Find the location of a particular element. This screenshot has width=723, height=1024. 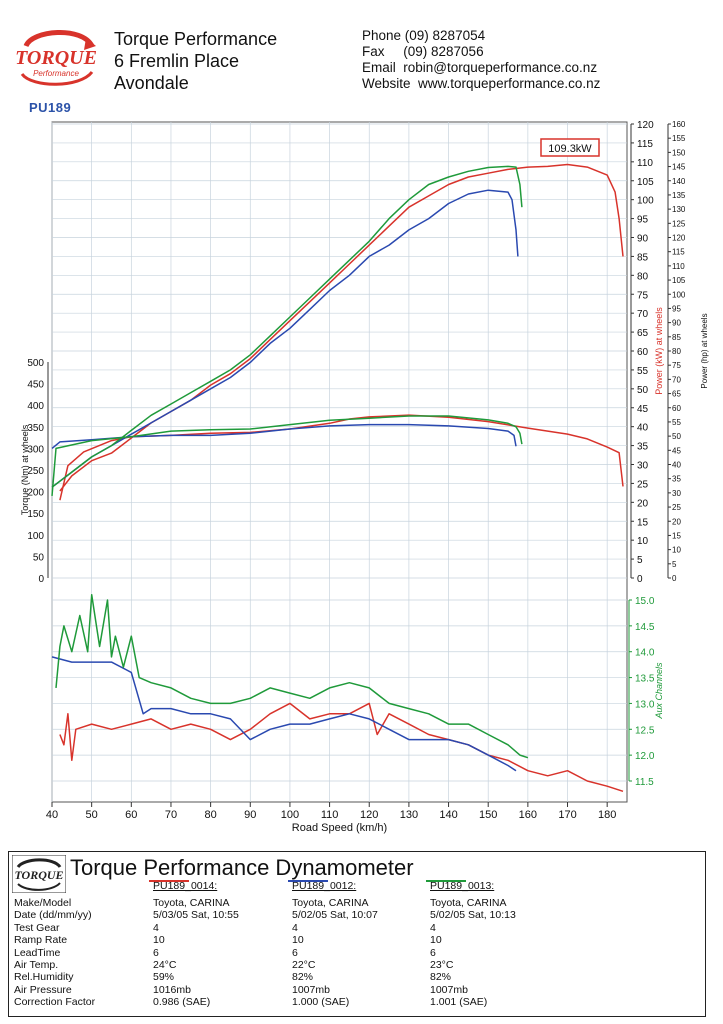

power-hp-tick-label: 95 is located at coordinates (676, 308).